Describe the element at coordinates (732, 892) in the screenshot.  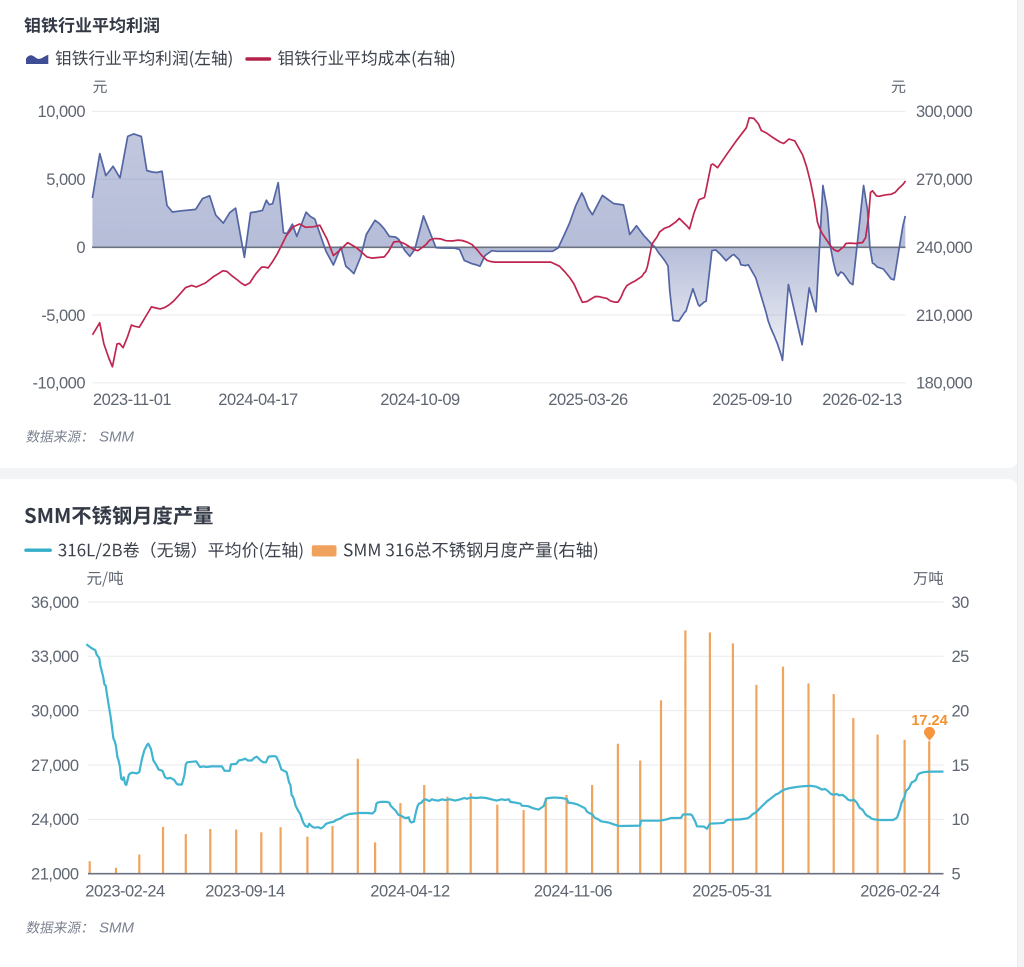
I see `svg-text: 2025-05-31` at that location.